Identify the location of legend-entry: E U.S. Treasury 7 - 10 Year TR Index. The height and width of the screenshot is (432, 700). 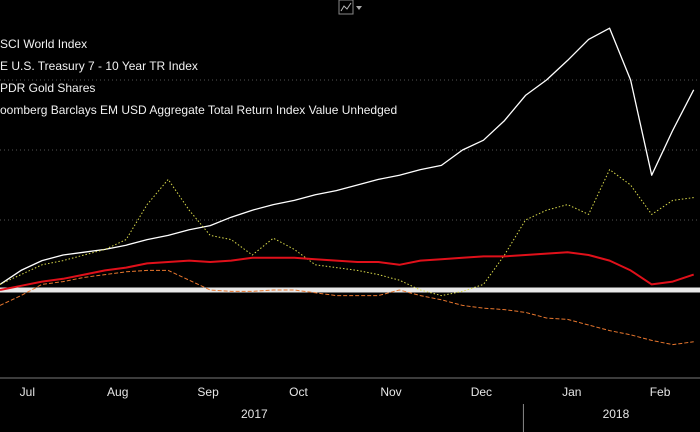
(99, 66).